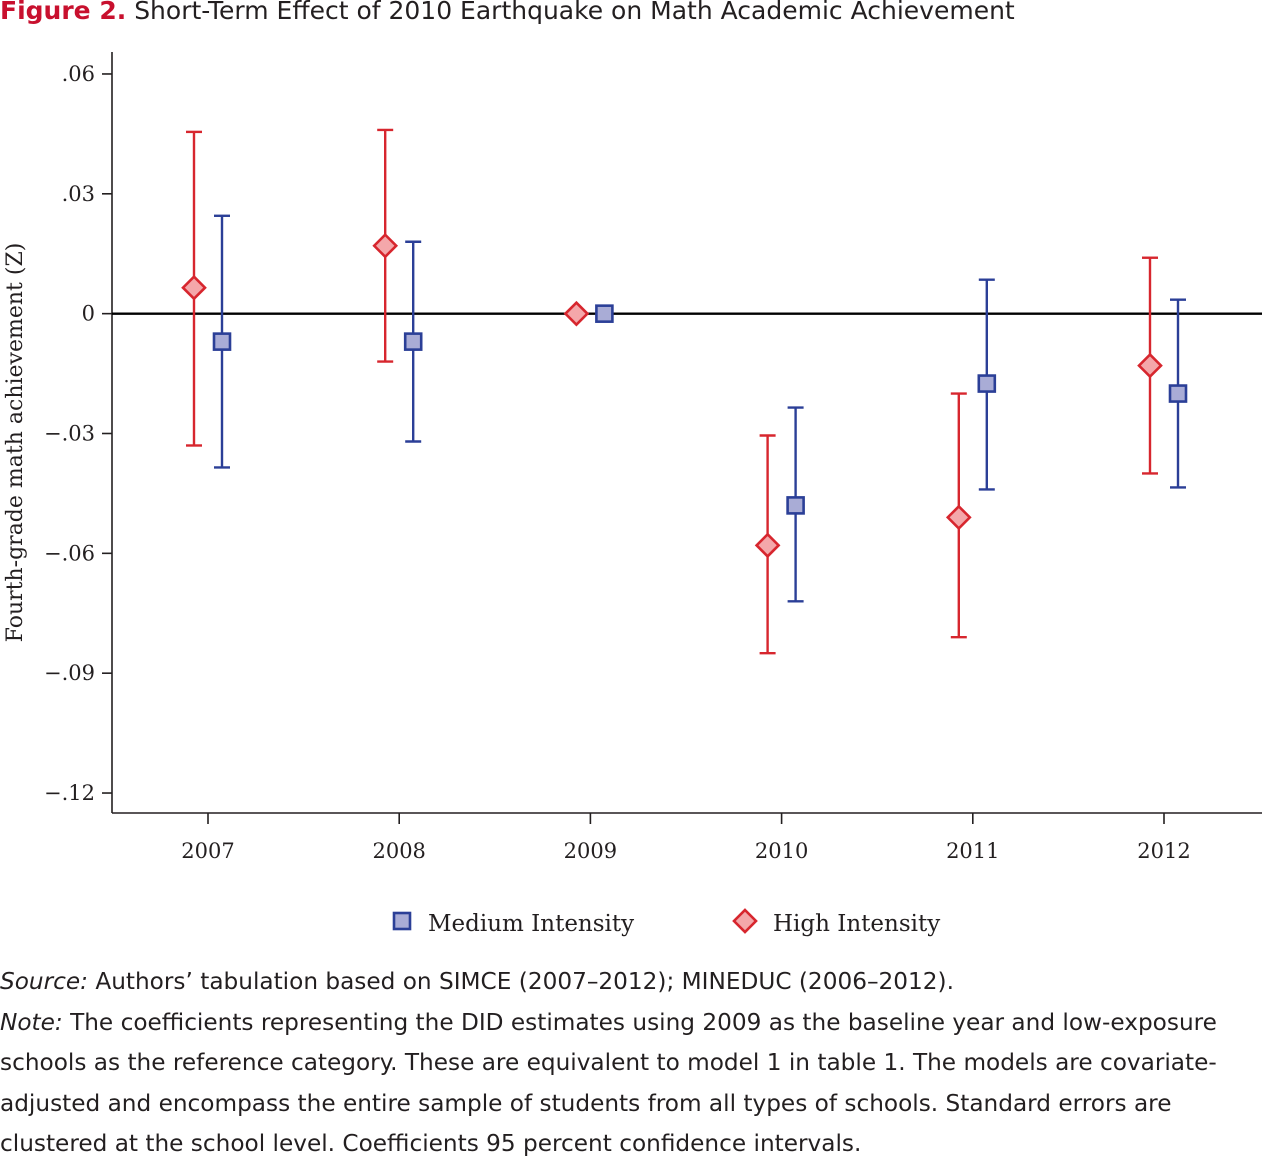 The image size is (1280, 1165). I want to click on legend-item-medium: Medium Intensity, so click(513, 924).